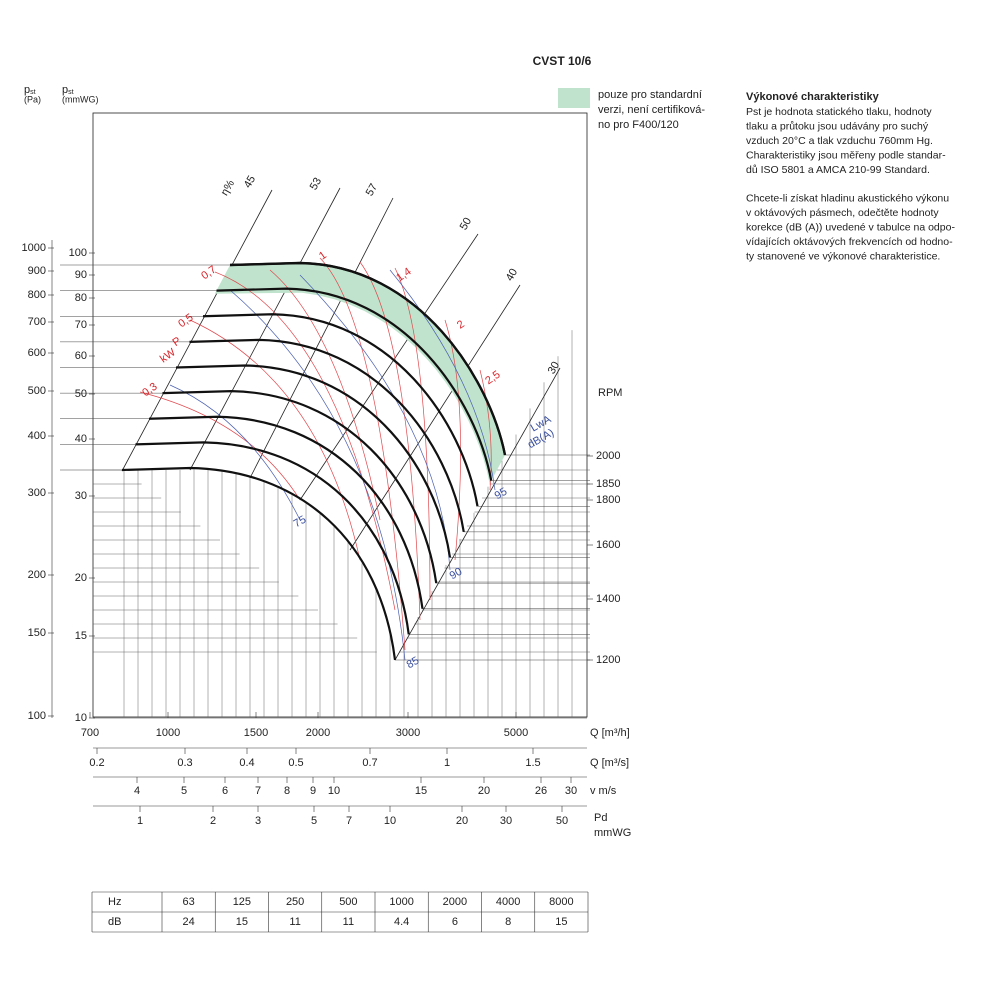 The height and width of the screenshot is (1005, 1000). I want to click on label: no pro F400/120, so click(638, 125).